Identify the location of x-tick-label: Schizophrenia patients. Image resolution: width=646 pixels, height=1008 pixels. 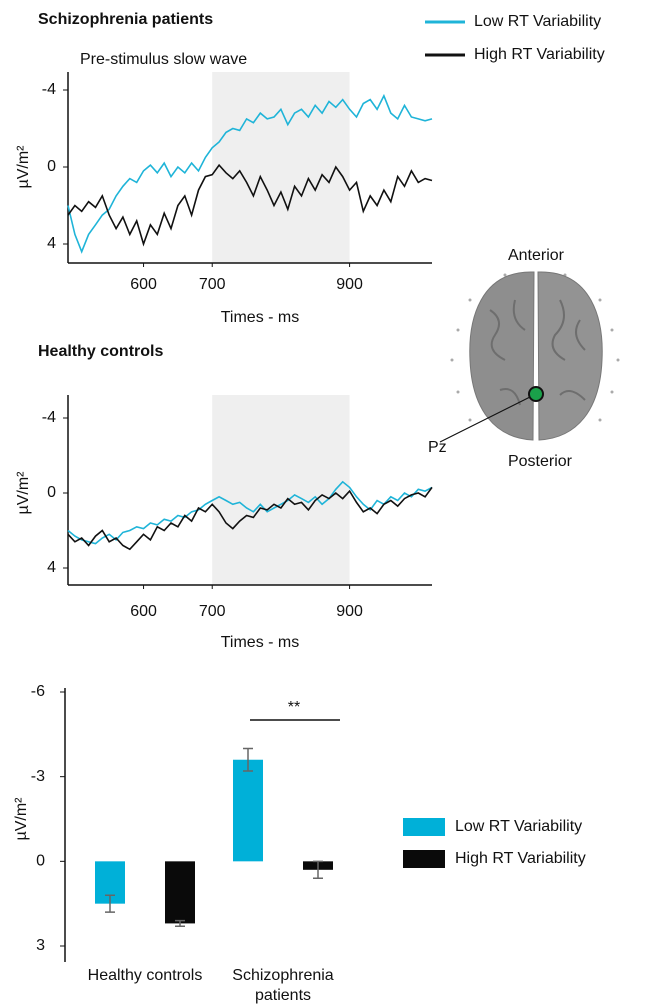
(283, 985).